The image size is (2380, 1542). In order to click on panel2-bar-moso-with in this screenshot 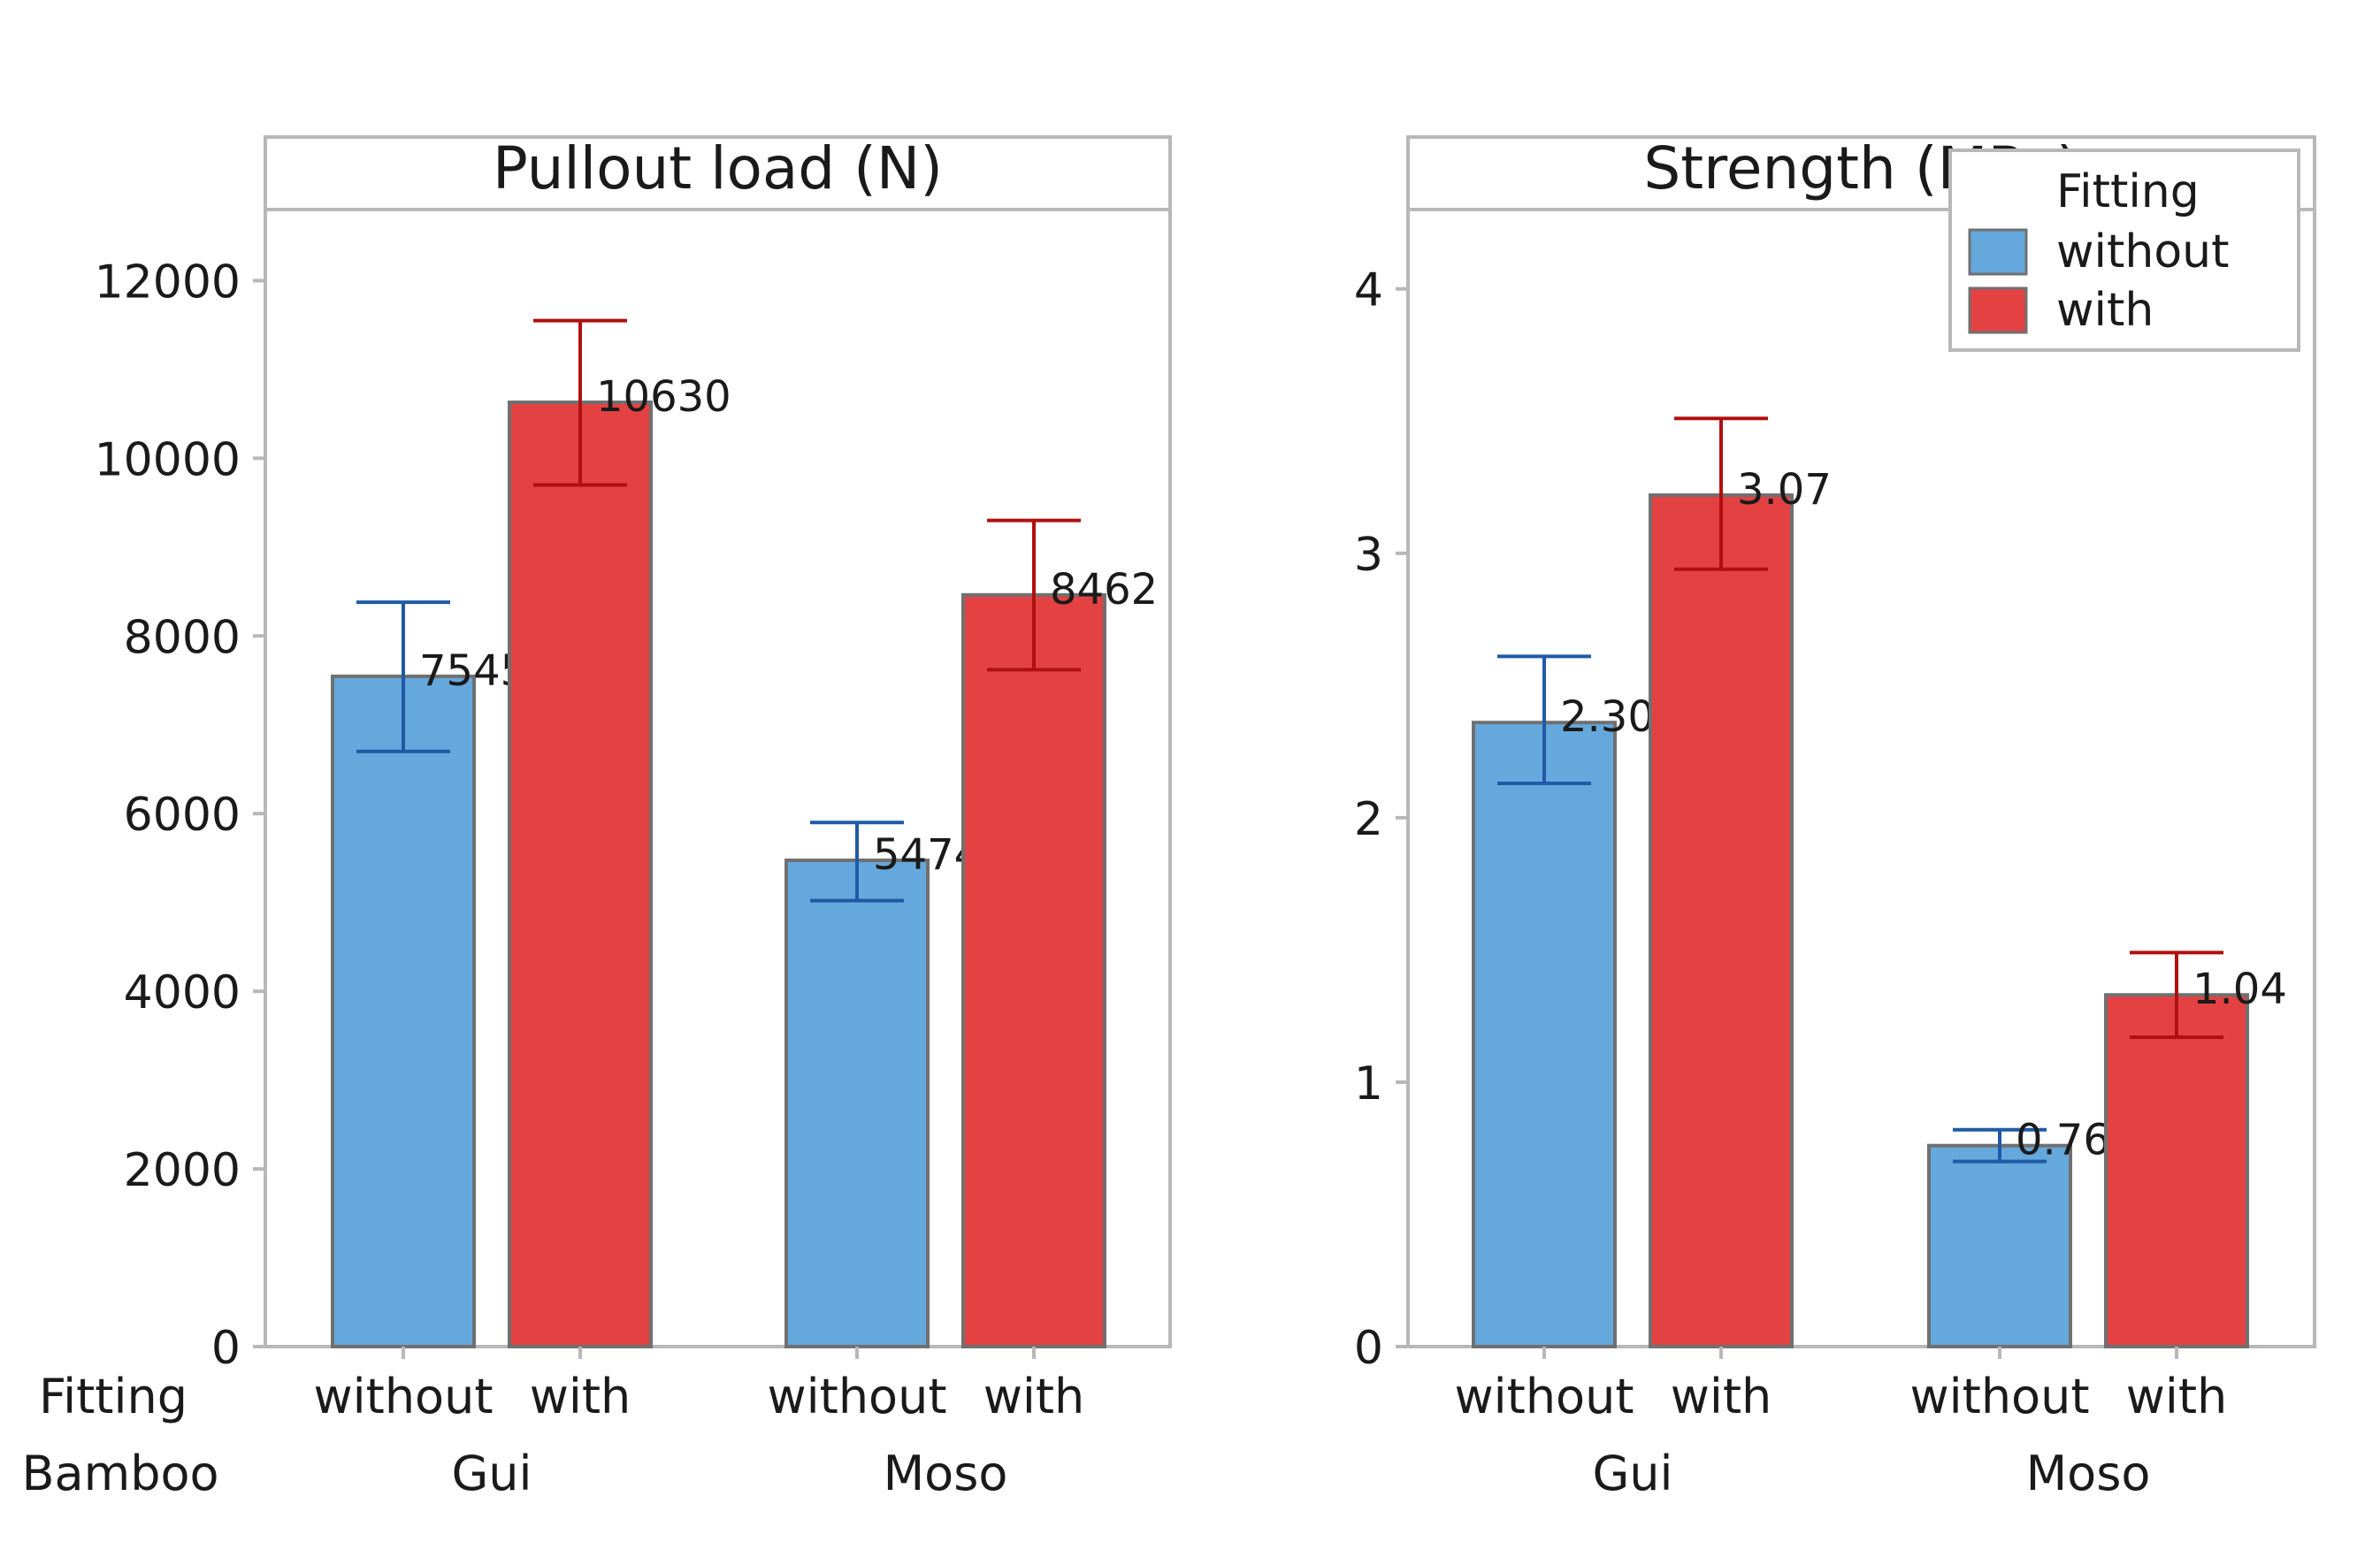, I will do `click(2176, 1170)`.